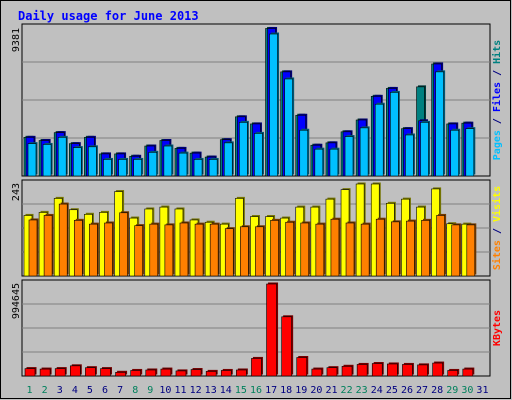 The width and height of the screenshot is (512, 400). What do you see at coordinates (108, 16) in the screenshot?
I see `chart-title: Daily usage for June 2013` at bounding box center [108, 16].